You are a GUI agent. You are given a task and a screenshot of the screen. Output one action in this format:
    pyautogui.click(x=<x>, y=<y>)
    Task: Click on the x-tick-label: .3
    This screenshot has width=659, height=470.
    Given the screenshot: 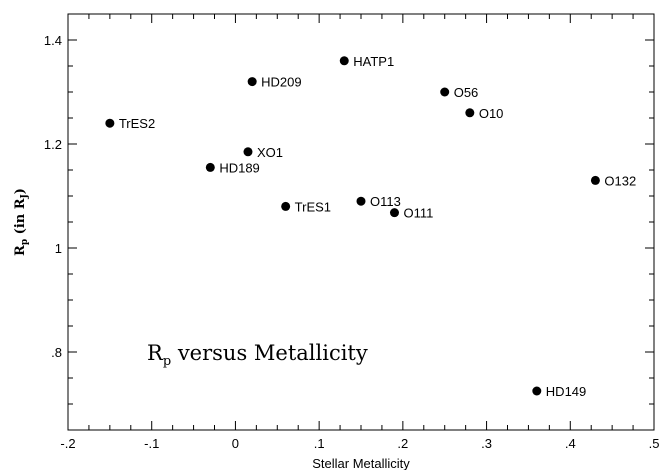 What is the action you would take?
    pyautogui.click(x=486, y=443)
    